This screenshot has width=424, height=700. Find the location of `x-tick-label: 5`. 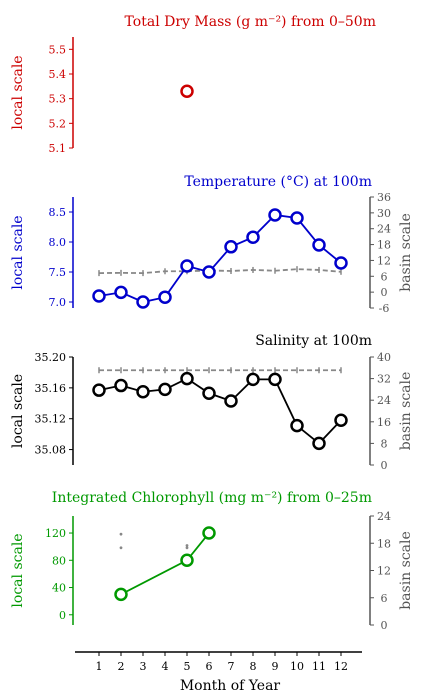

x-tick-label: 5 is located at coordinates (187, 666).